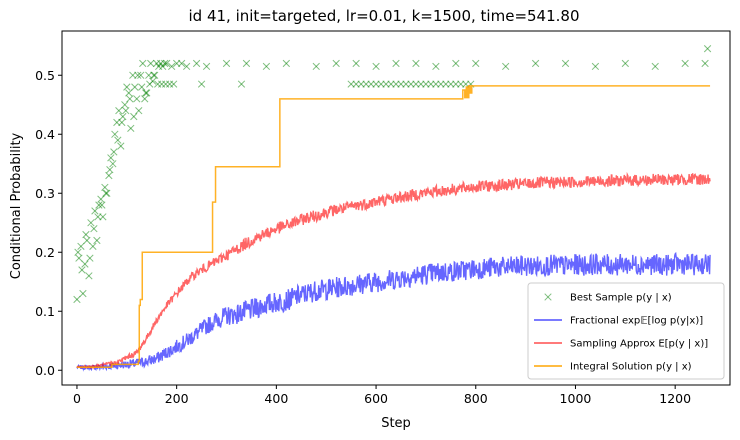  What do you see at coordinates (621, 298) in the screenshot?
I see `legend-label: Best Sample p(y | x)` at bounding box center [621, 298].